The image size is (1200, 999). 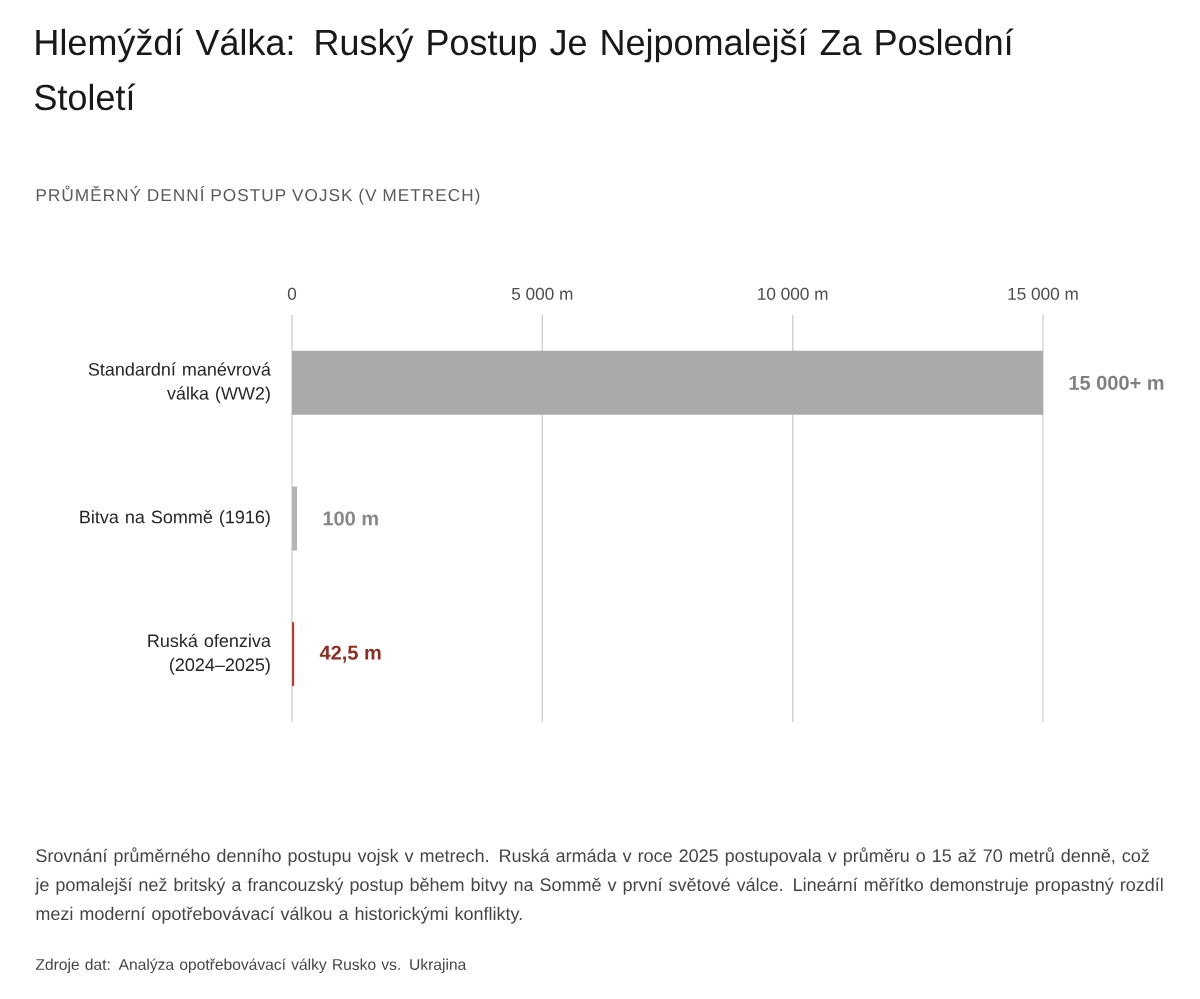 I want to click on data-label: 15 000+ m, so click(x=1116, y=382).